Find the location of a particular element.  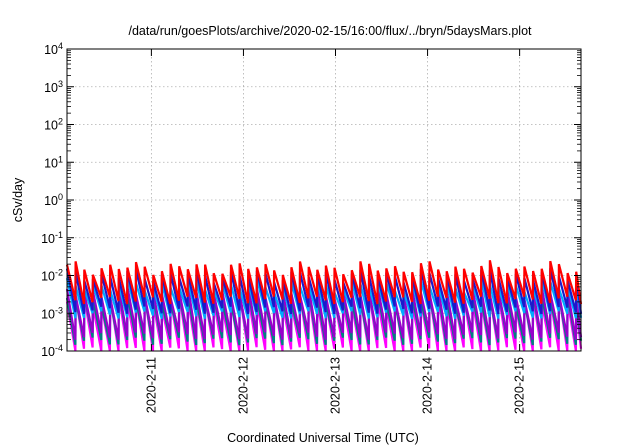

y-tick-label: 10⁻⁴ is located at coordinates (52, 351).